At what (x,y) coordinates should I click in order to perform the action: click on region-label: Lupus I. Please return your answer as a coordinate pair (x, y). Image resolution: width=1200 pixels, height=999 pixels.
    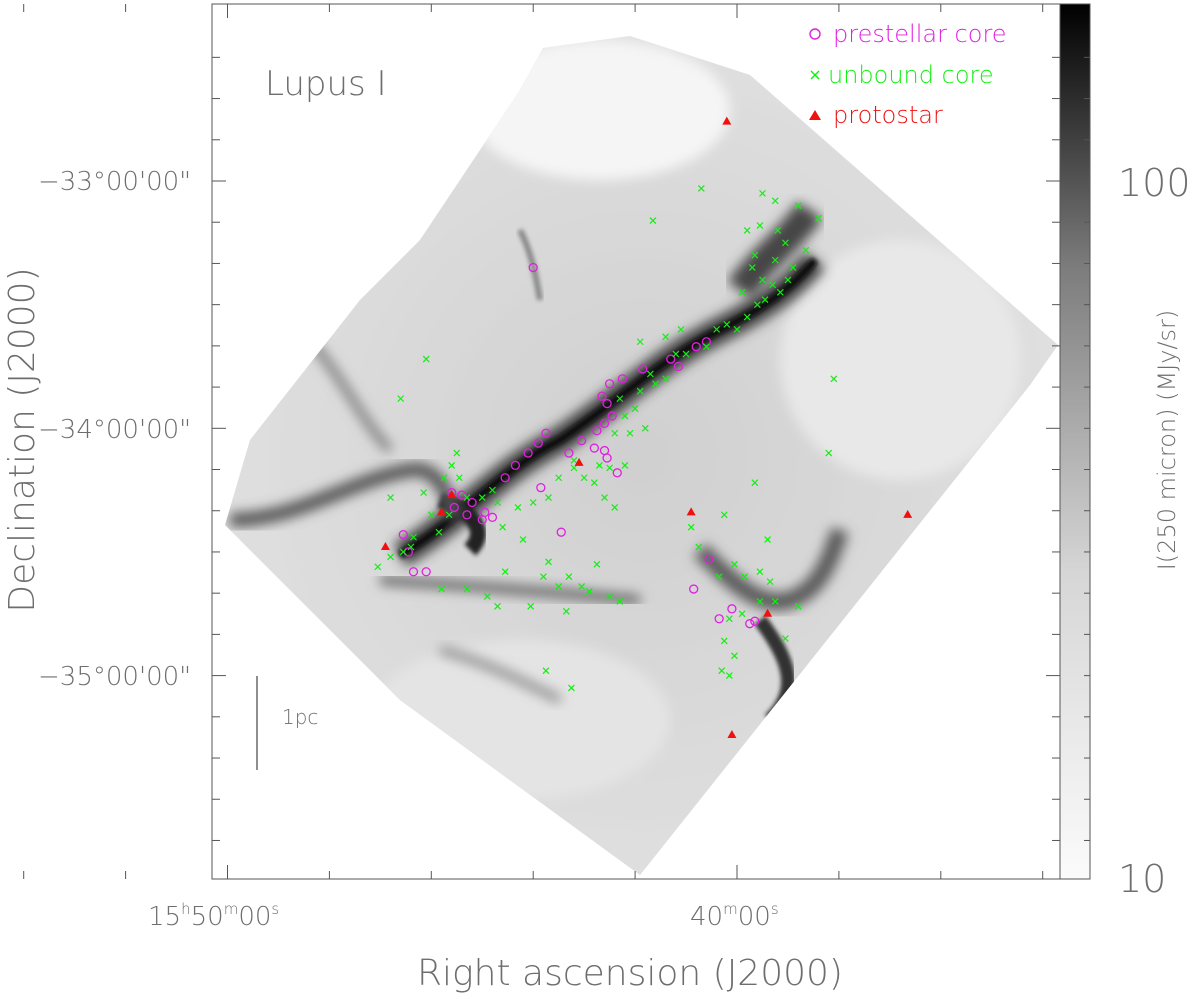
    Looking at the image, I should click on (326, 84).